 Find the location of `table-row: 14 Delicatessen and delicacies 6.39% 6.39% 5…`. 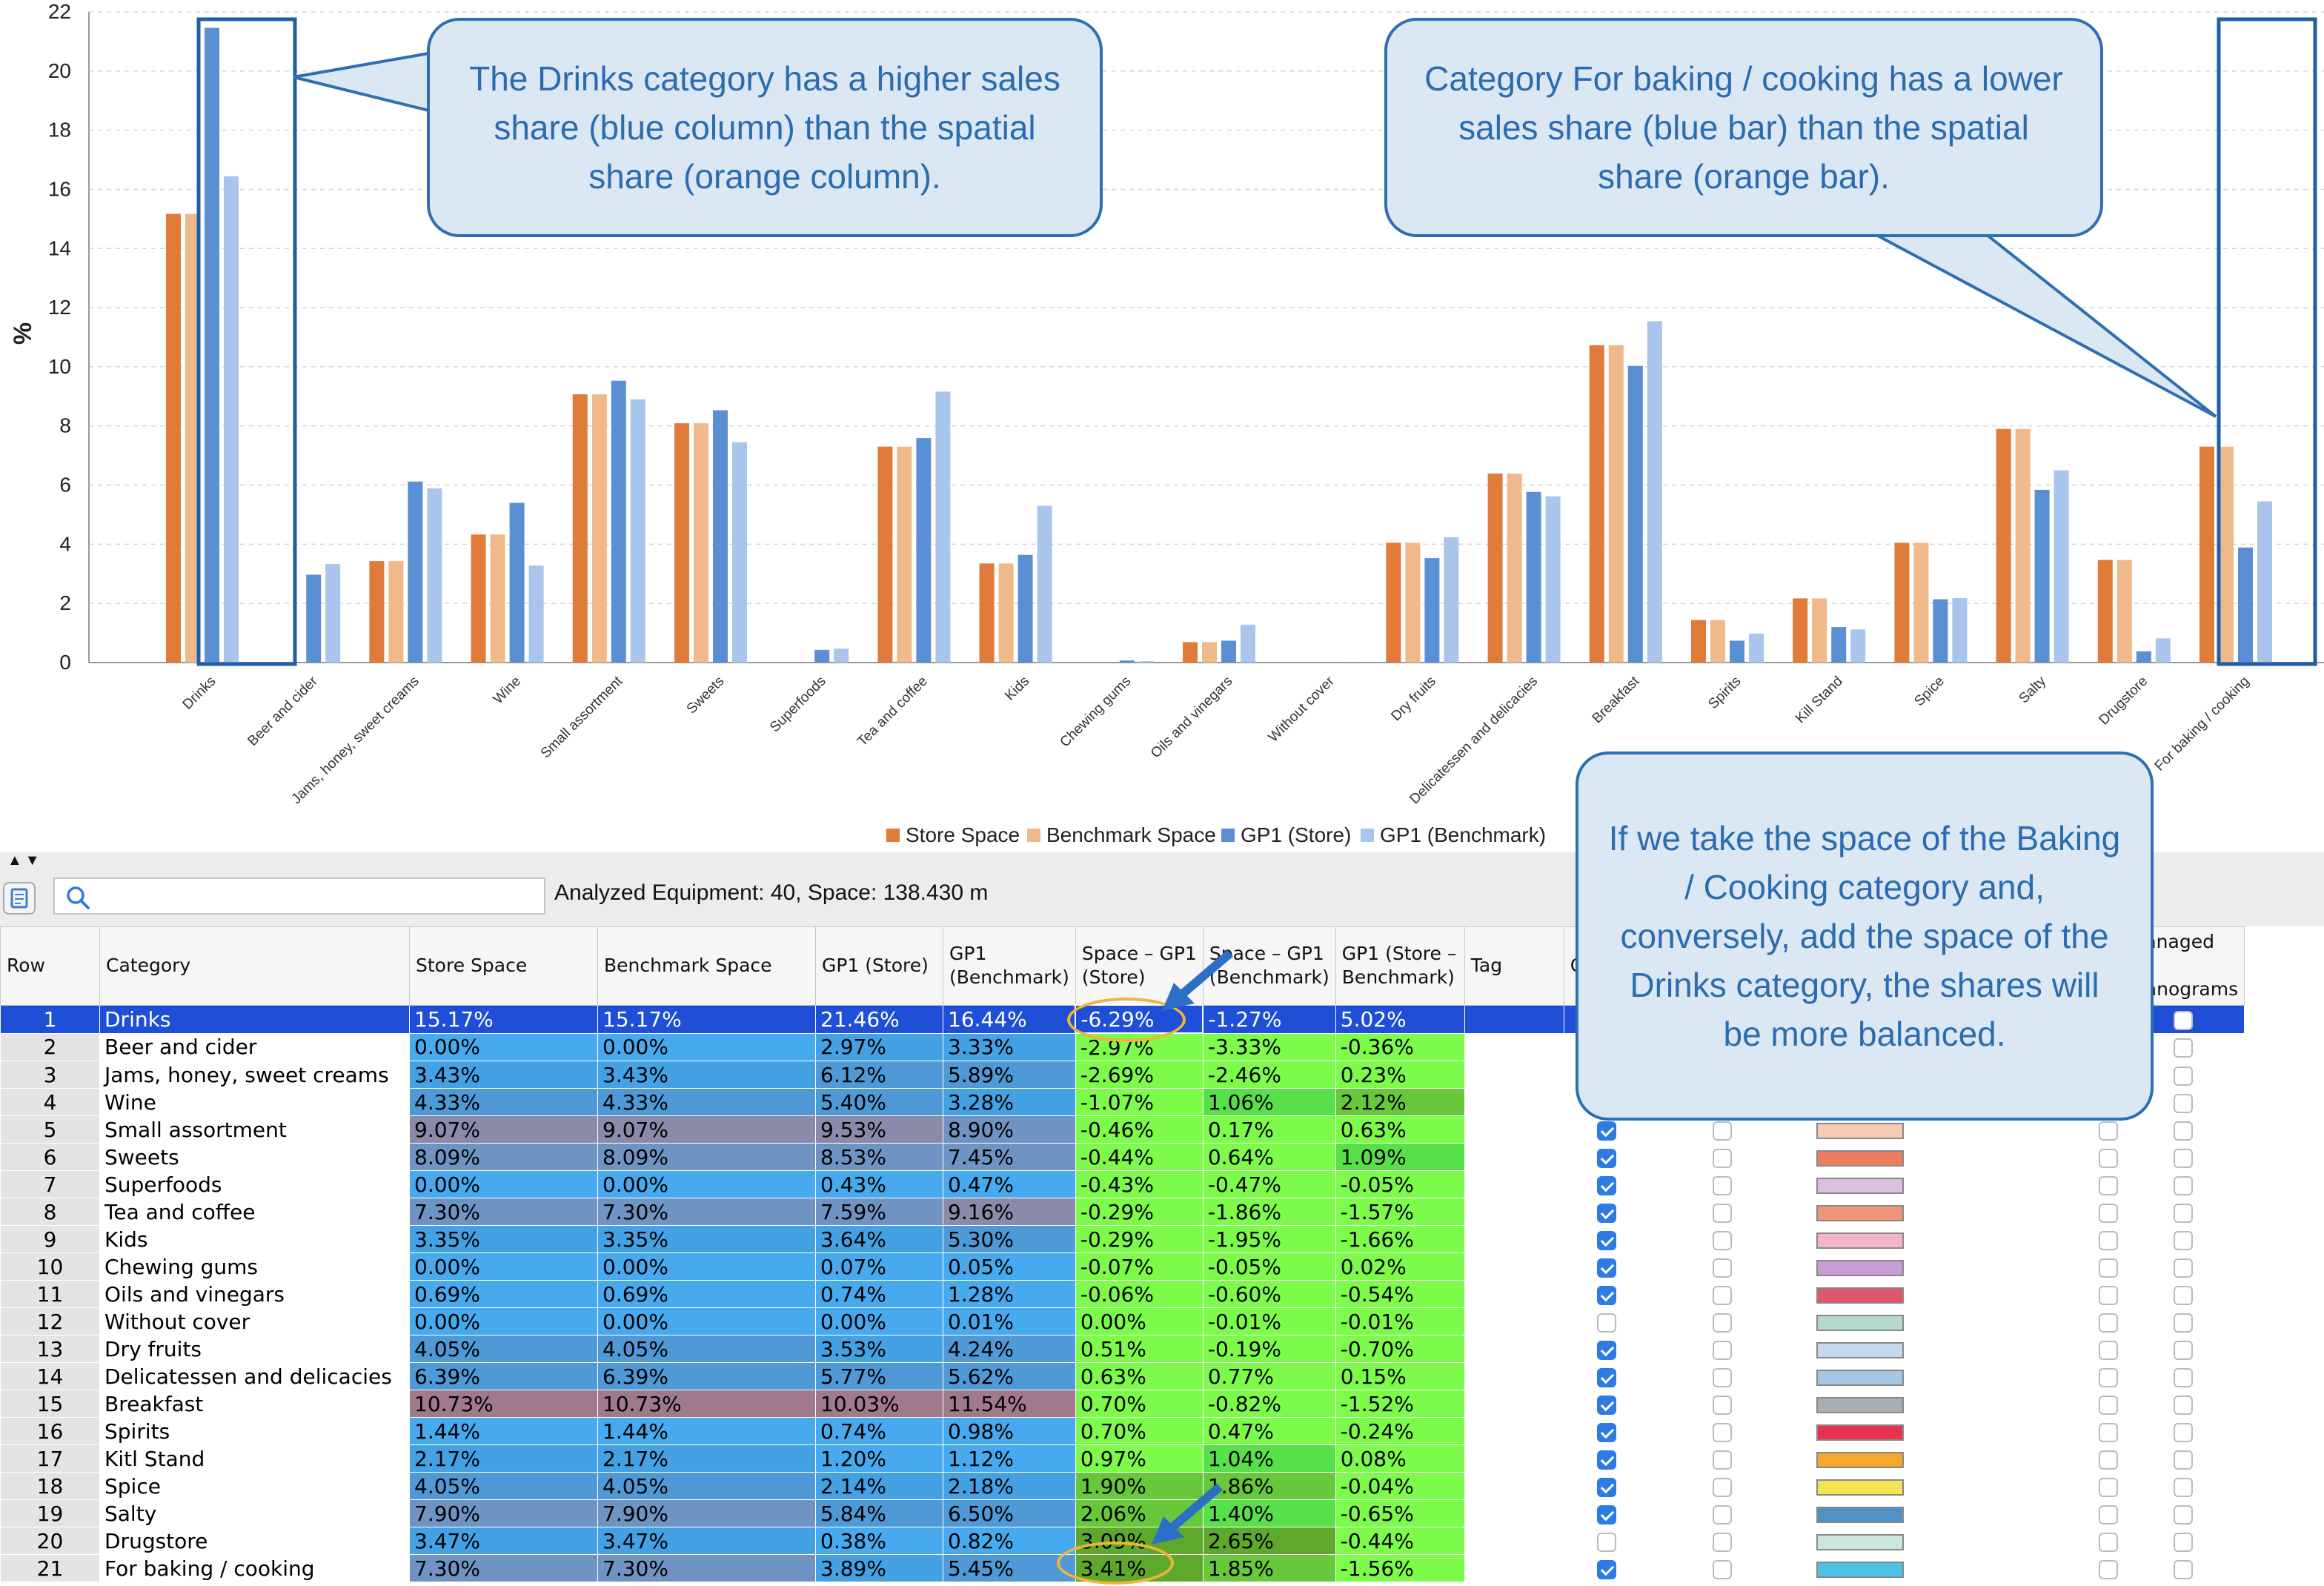

table-row: 14 Delicatessen and delicacies 6.39% 6.39% 5… is located at coordinates (1122, 1376).